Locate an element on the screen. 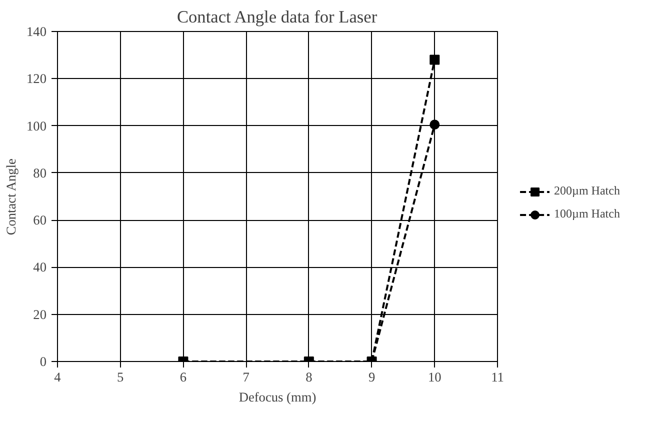 The width and height of the screenshot is (649, 429). y-tick-label: 40 is located at coordinates (40, 267).